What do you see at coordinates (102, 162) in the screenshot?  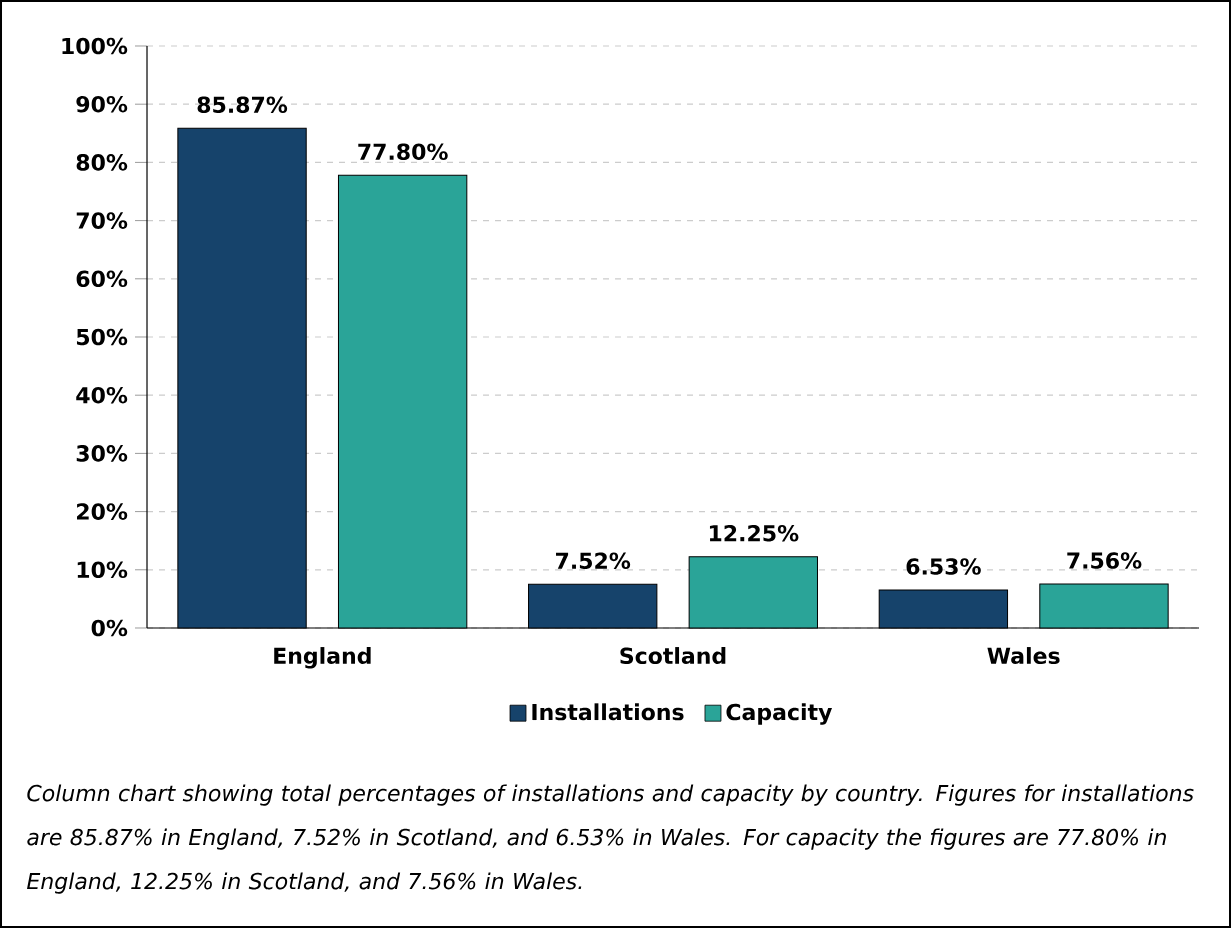 I see `y-tick-label: 80%` at bounding box center [102, 162].